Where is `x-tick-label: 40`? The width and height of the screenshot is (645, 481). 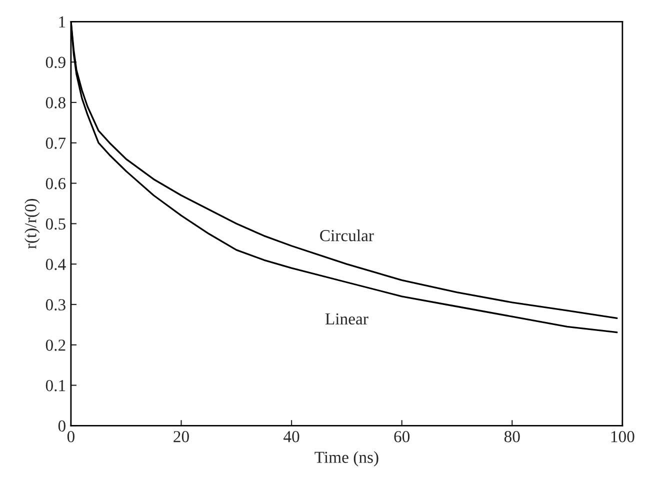
x-tick-label: 40 is located at coordinates (292, 436).